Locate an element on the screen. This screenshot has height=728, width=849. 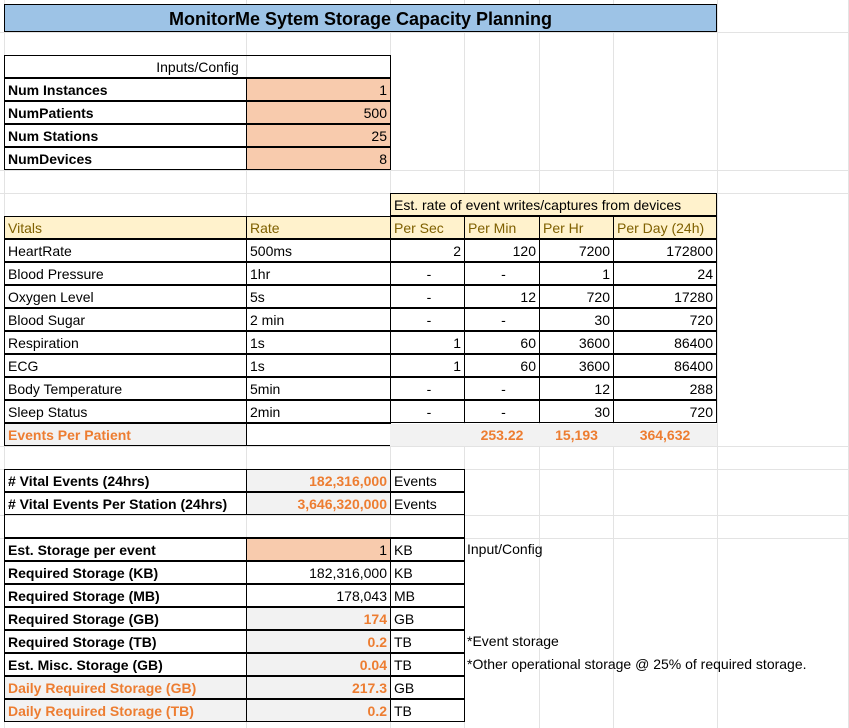
vital-per-day: 17280 is located at coordinates (665, 296).